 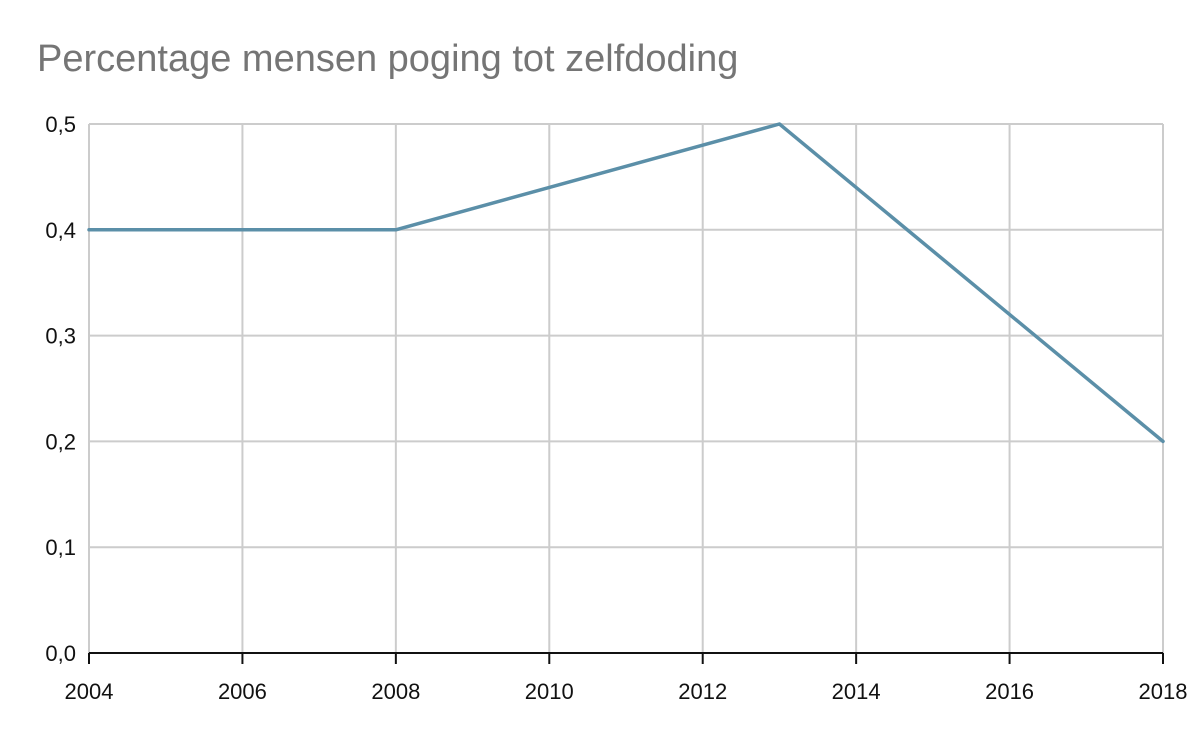 What do you see at coordinates (60, 336) in the screenshot?
I see `y-tick-label: 0,3` at bounding box center [60, 336].